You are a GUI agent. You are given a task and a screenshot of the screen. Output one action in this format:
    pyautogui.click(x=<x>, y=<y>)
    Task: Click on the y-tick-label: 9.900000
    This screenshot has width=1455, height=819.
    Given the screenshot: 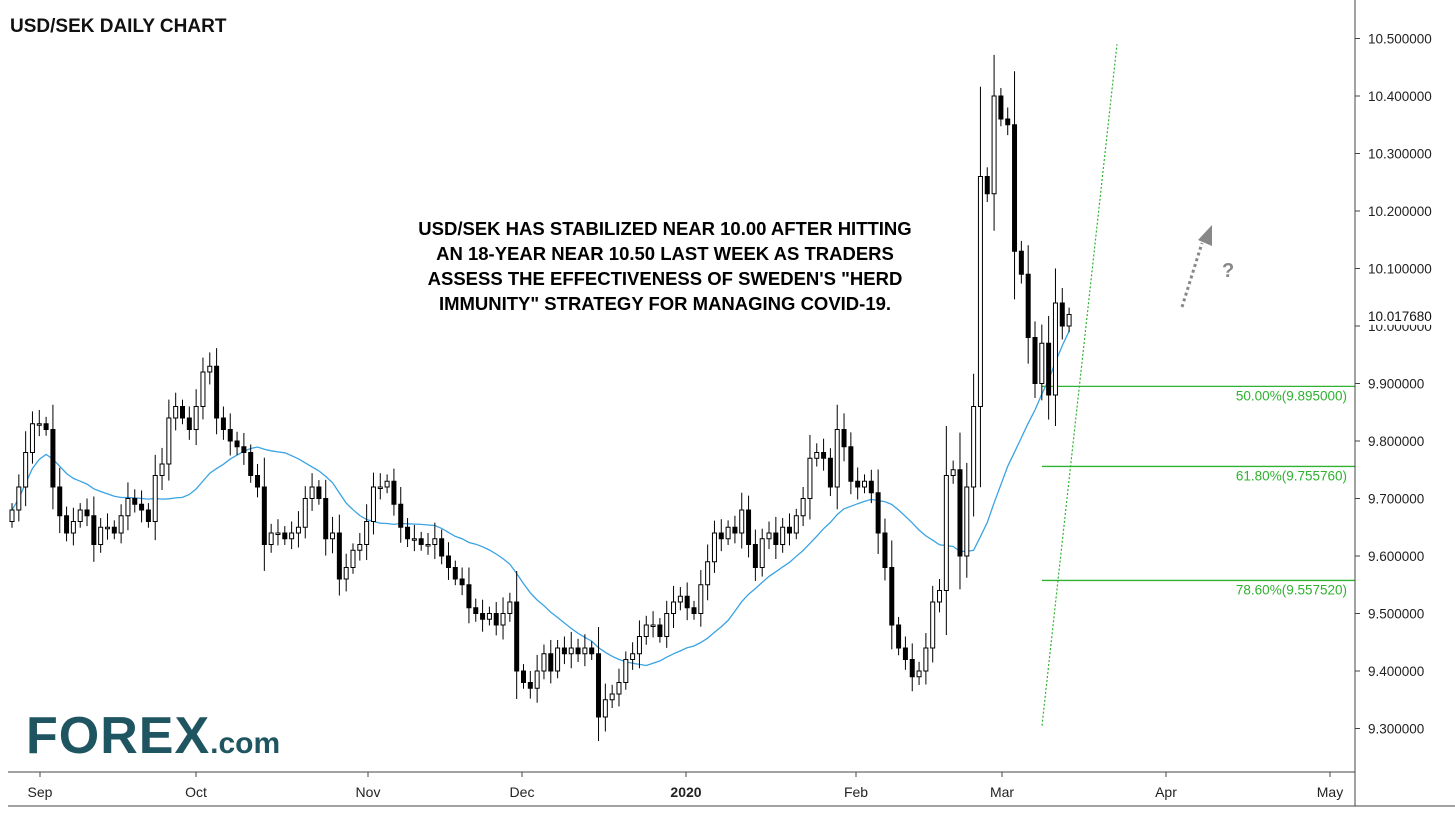 What is the action you would take?
    pyautogui.click(x=1396, y=384)
    